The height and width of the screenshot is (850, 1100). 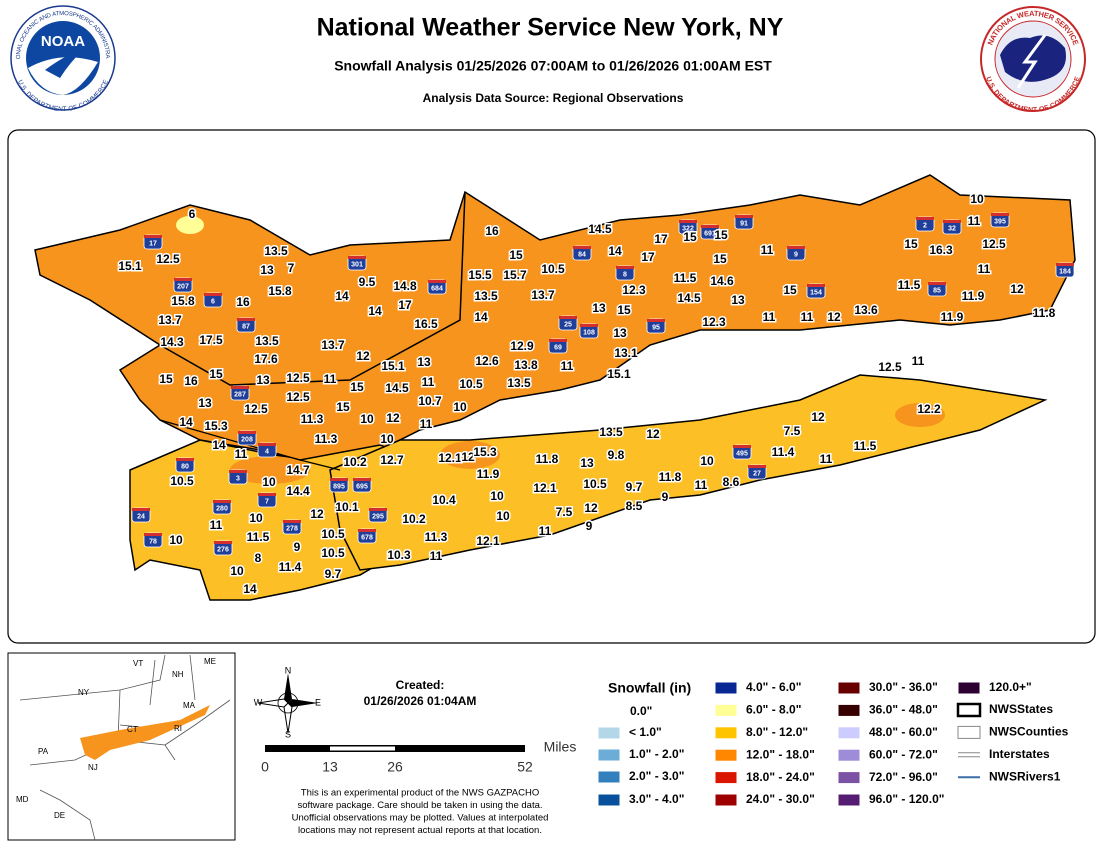 I want to click on snowfall-observation: 16.5, so click(x=426, y=324).